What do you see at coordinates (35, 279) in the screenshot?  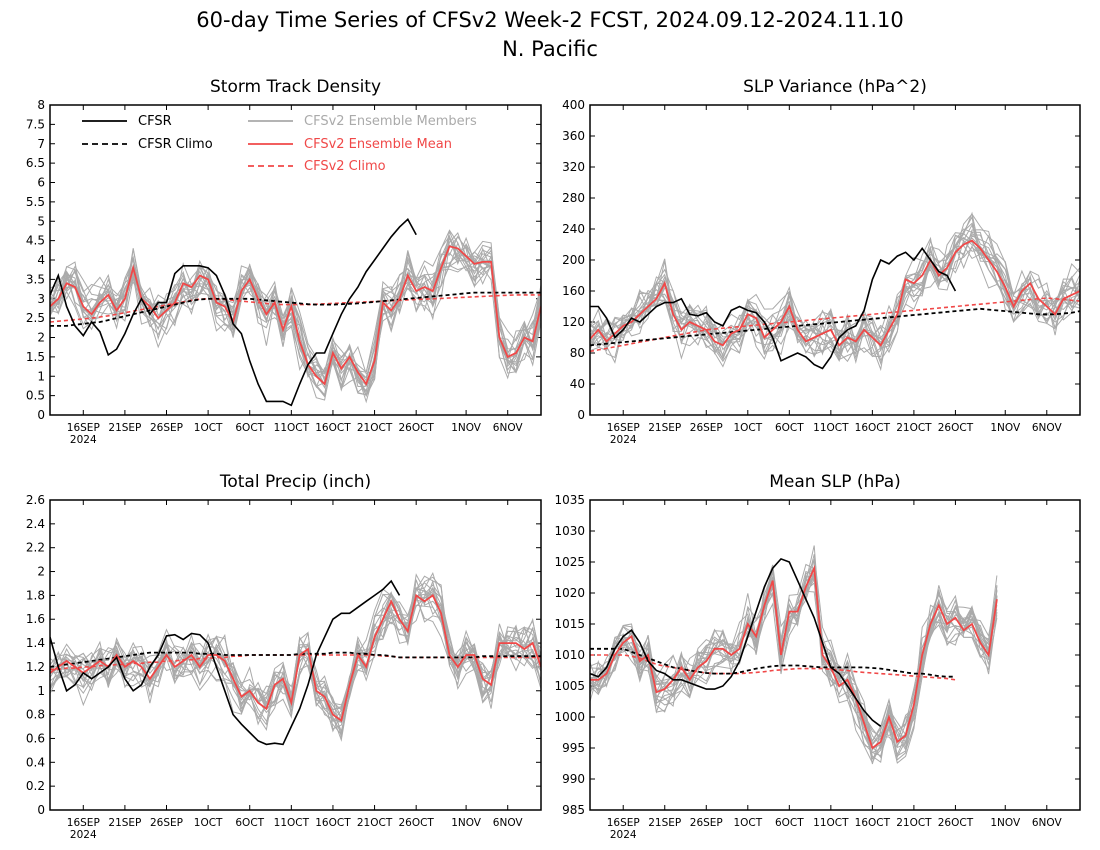 I see `y-tick-label: 3.5` at bounding box center [35, 279].